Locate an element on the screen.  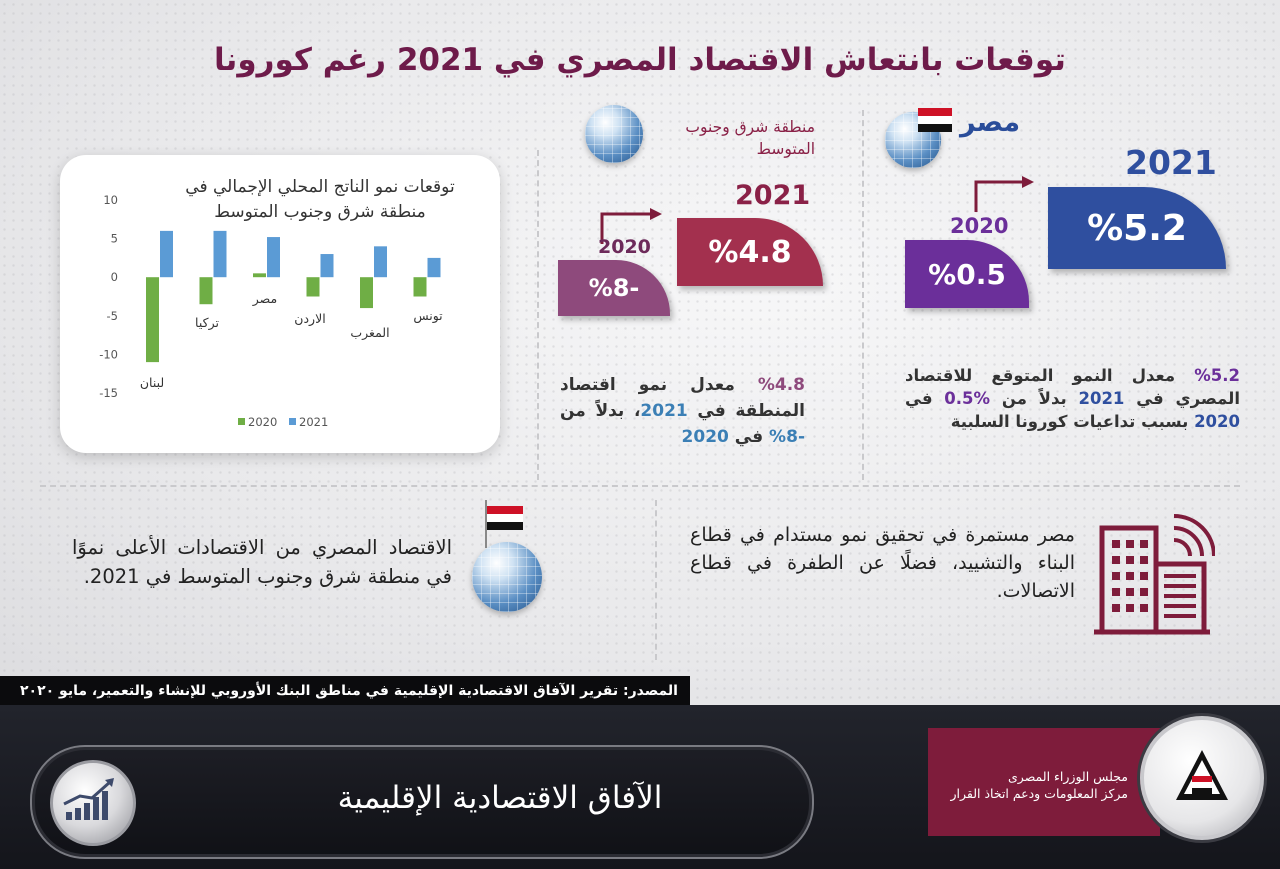
cabinet-box is located at coordinates (1044, 782).